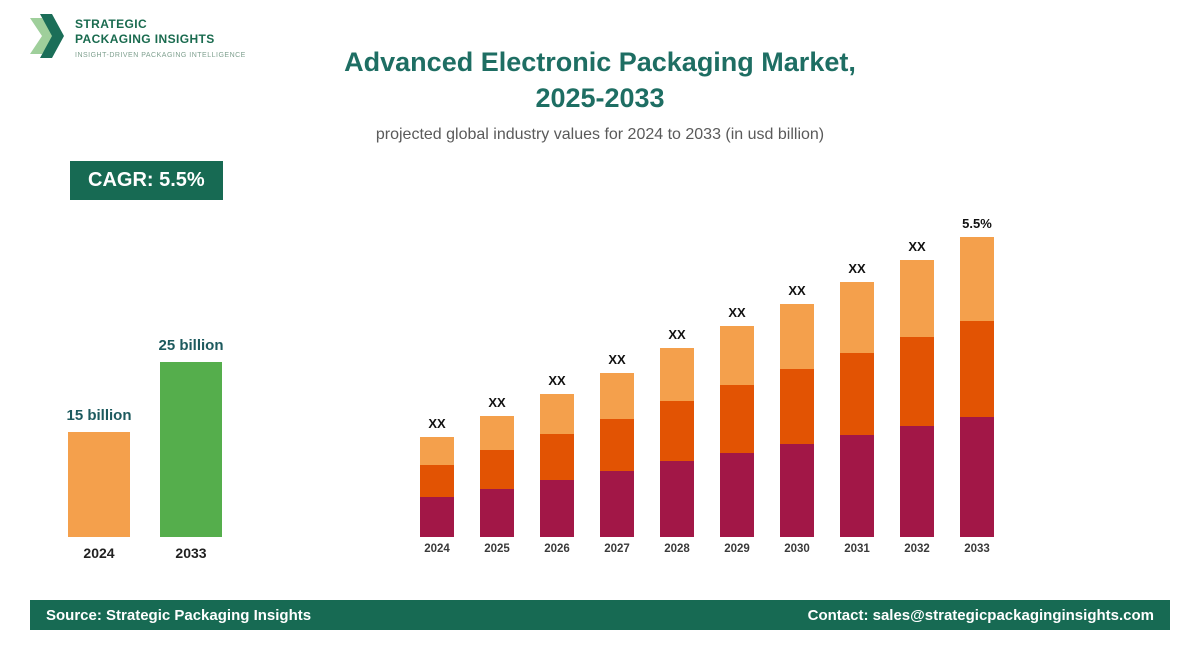 The width and height of the screenshot is (1200, 650). I want to click on main-year-label: 2026, so click(557, 549).